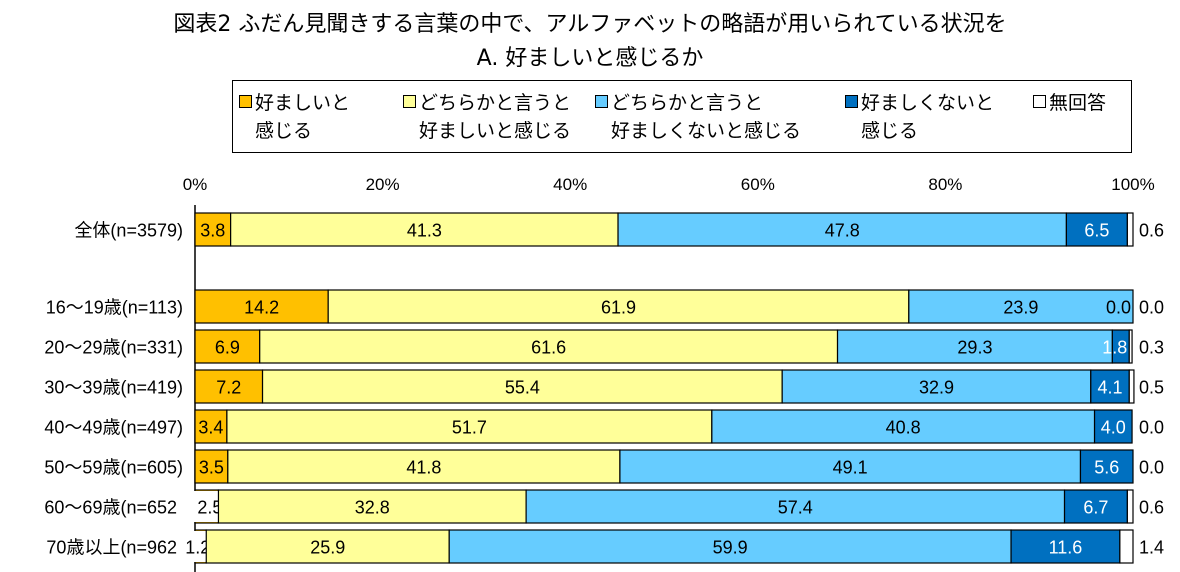 The image size is (1180, 572). Describe the element at coordinates (1114, 348) in the screenshot. I see `data-label: 1.8` at that location.